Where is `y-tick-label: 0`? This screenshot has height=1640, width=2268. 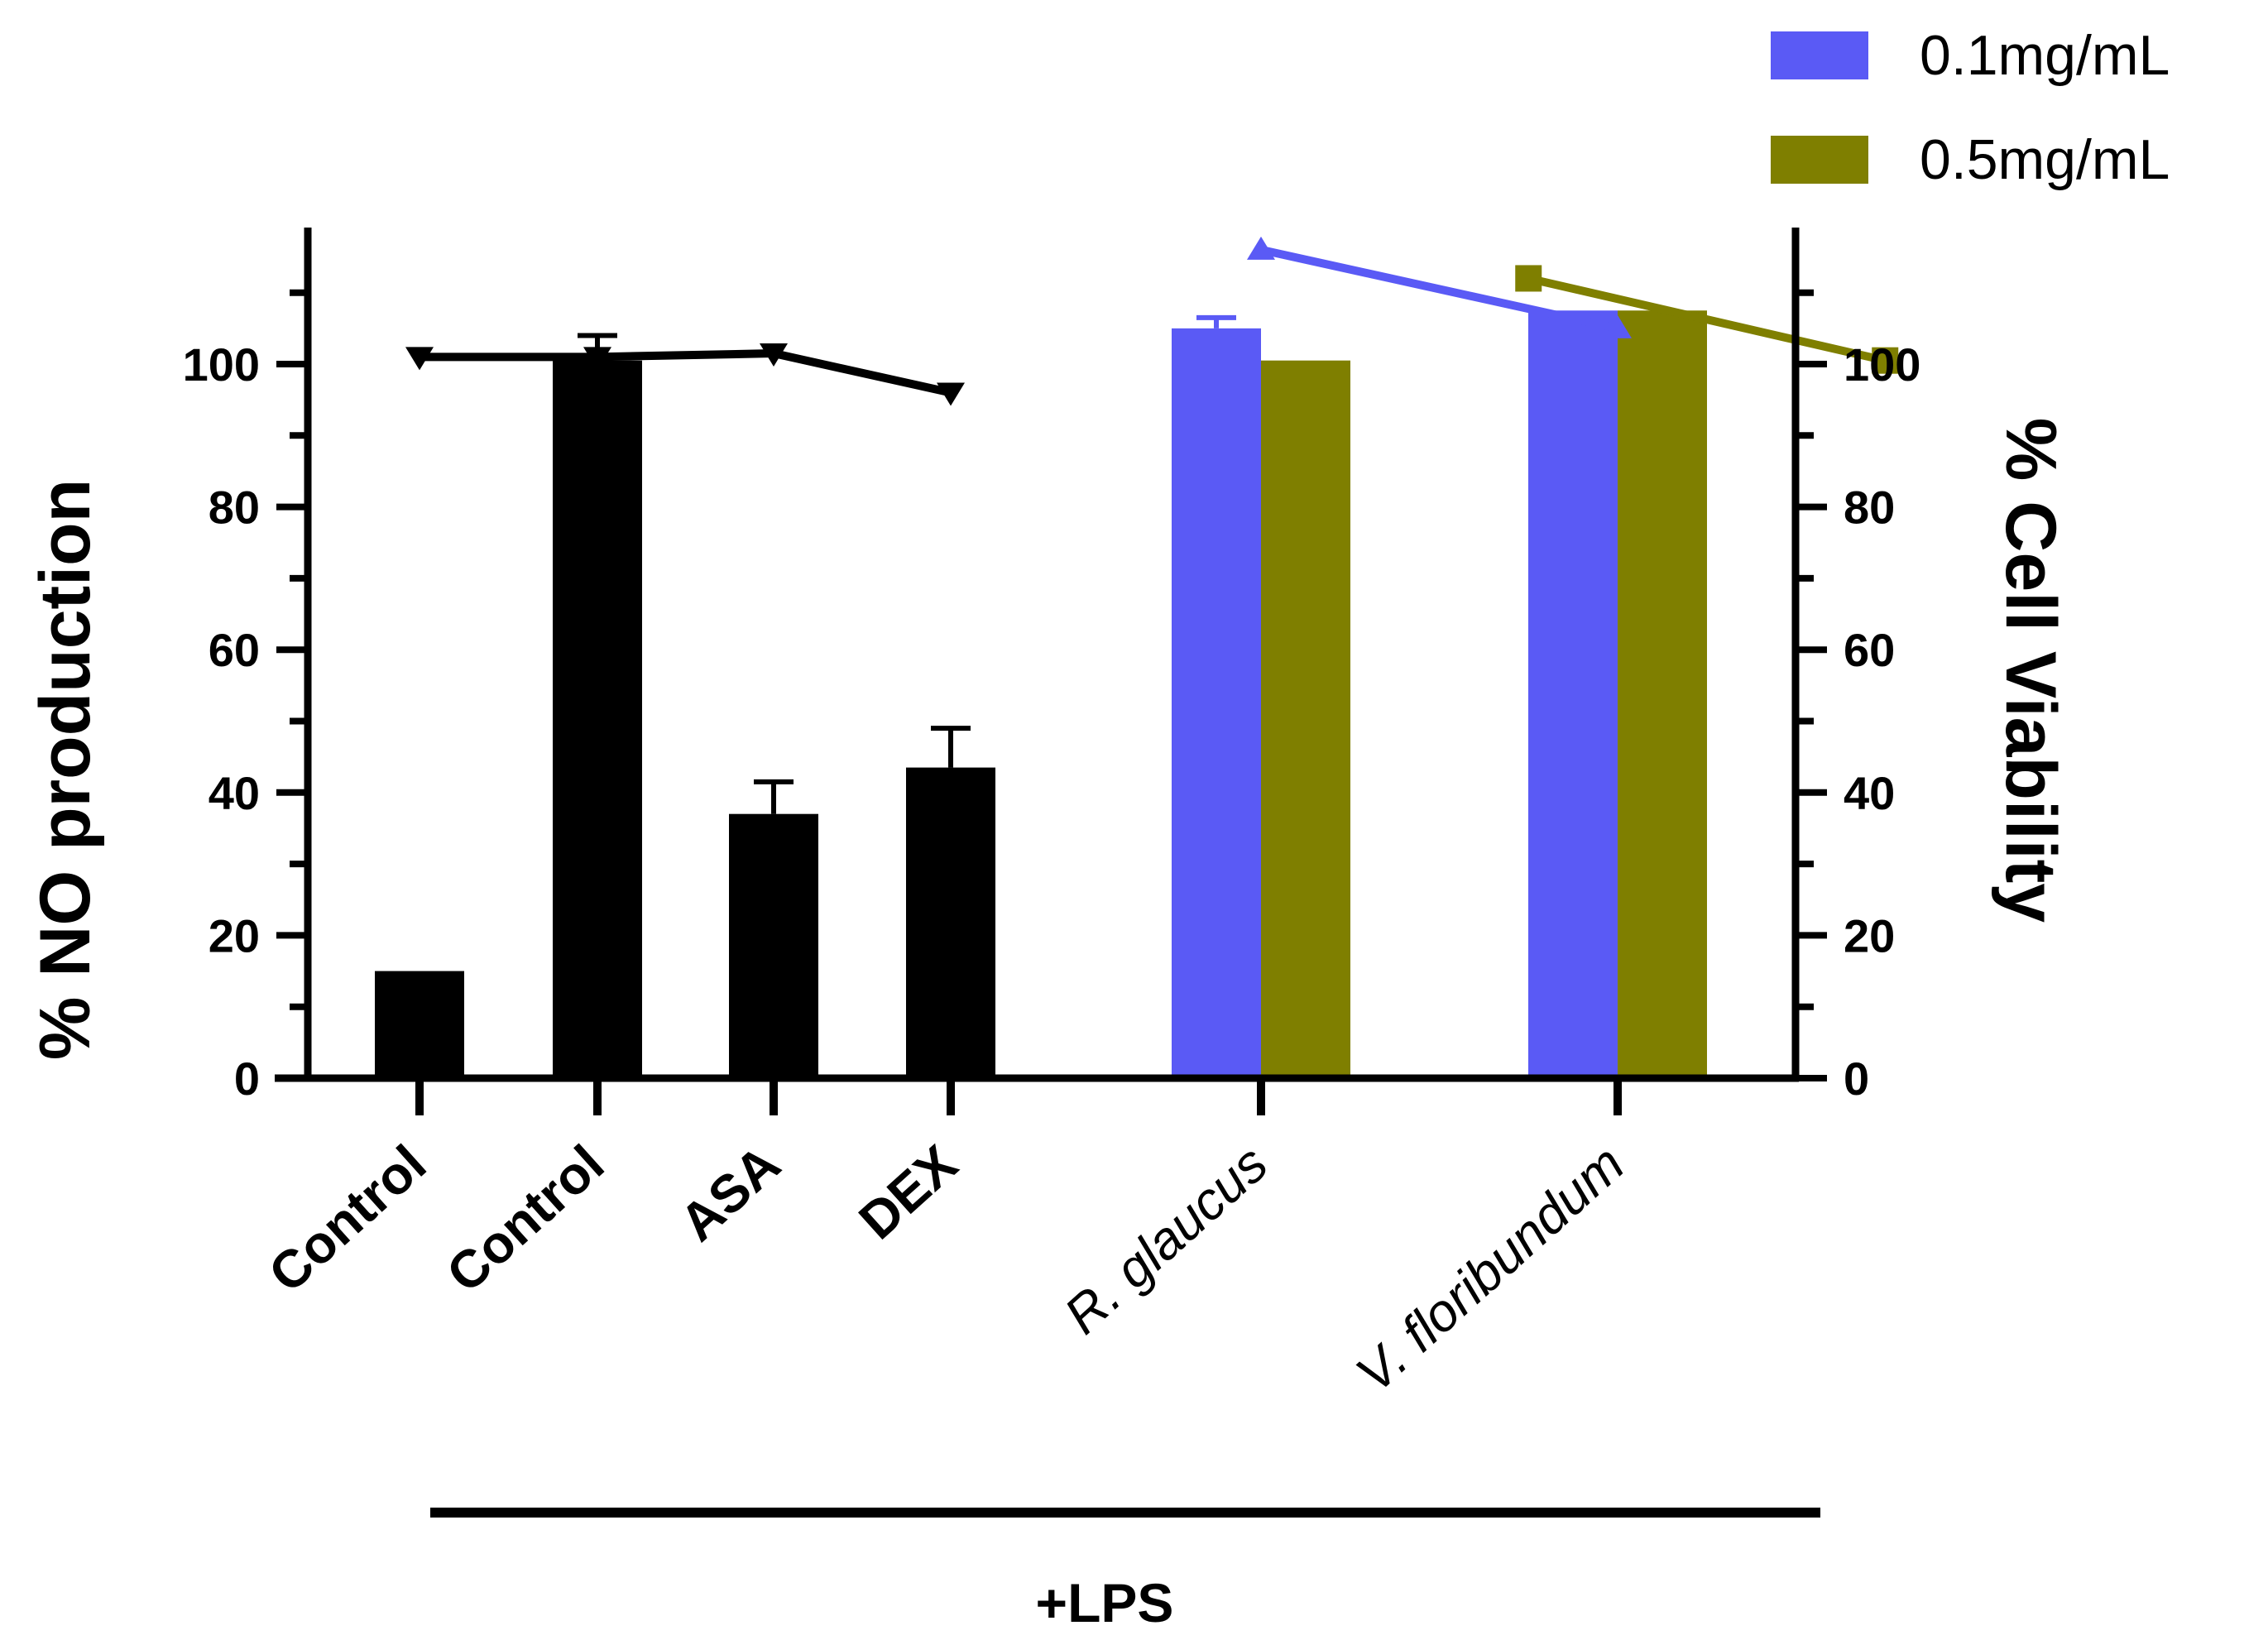 y-tick-label: 0 is located at coordinates (247, 1079).